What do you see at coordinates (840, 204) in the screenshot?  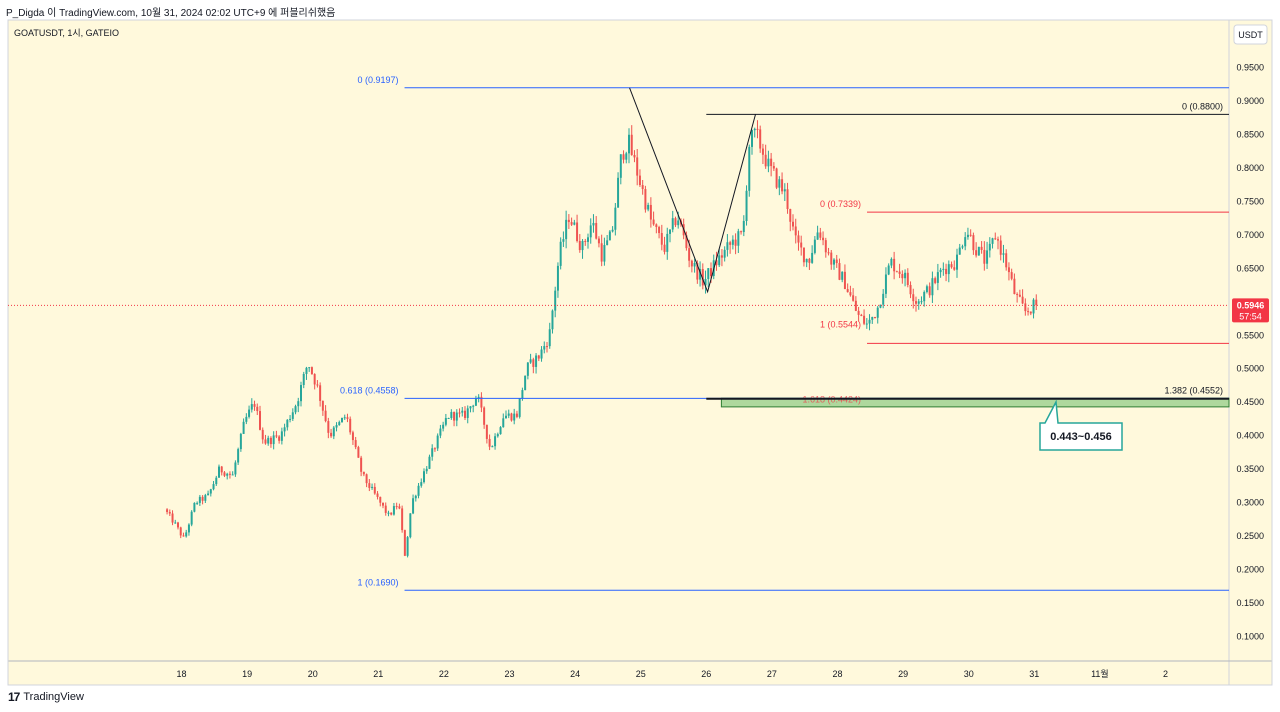 I see `fib-red-level-label: 0 (0.7339)` at bounding box center [840, 204].